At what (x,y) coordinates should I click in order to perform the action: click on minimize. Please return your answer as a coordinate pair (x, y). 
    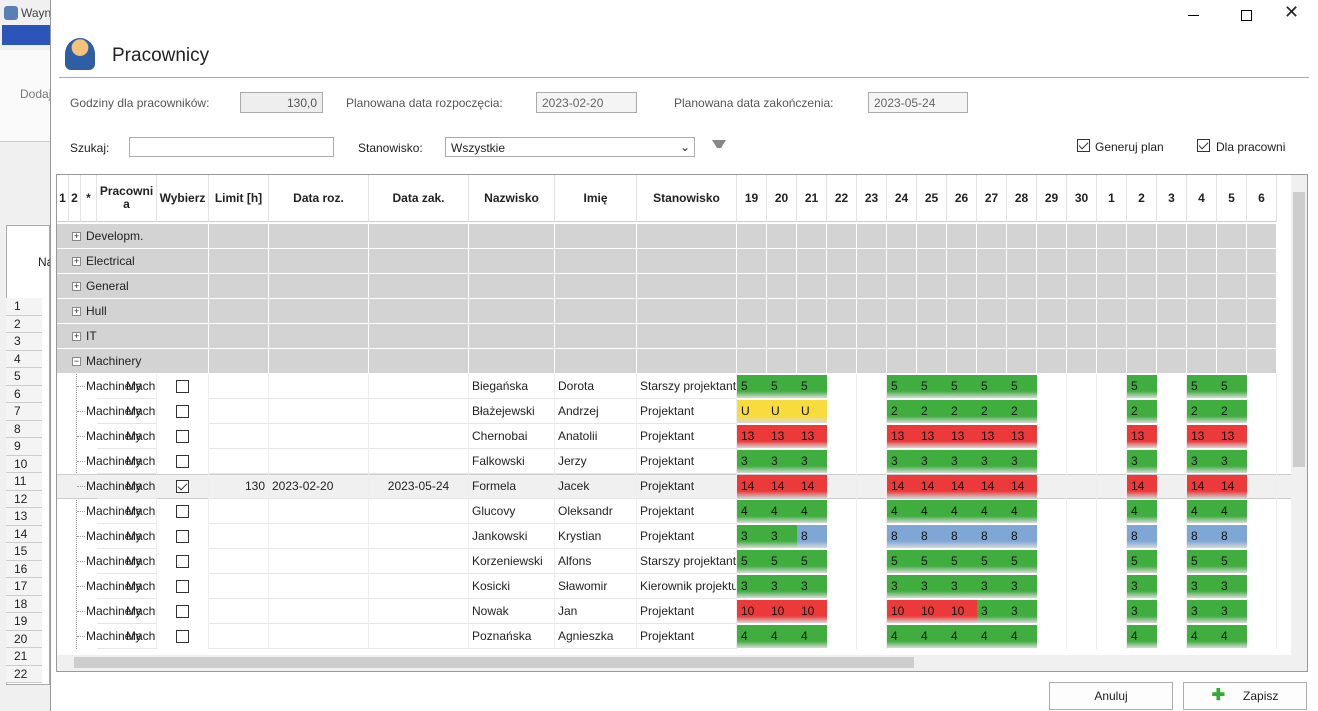
    Looking at the image, I should click on (1193, 15).